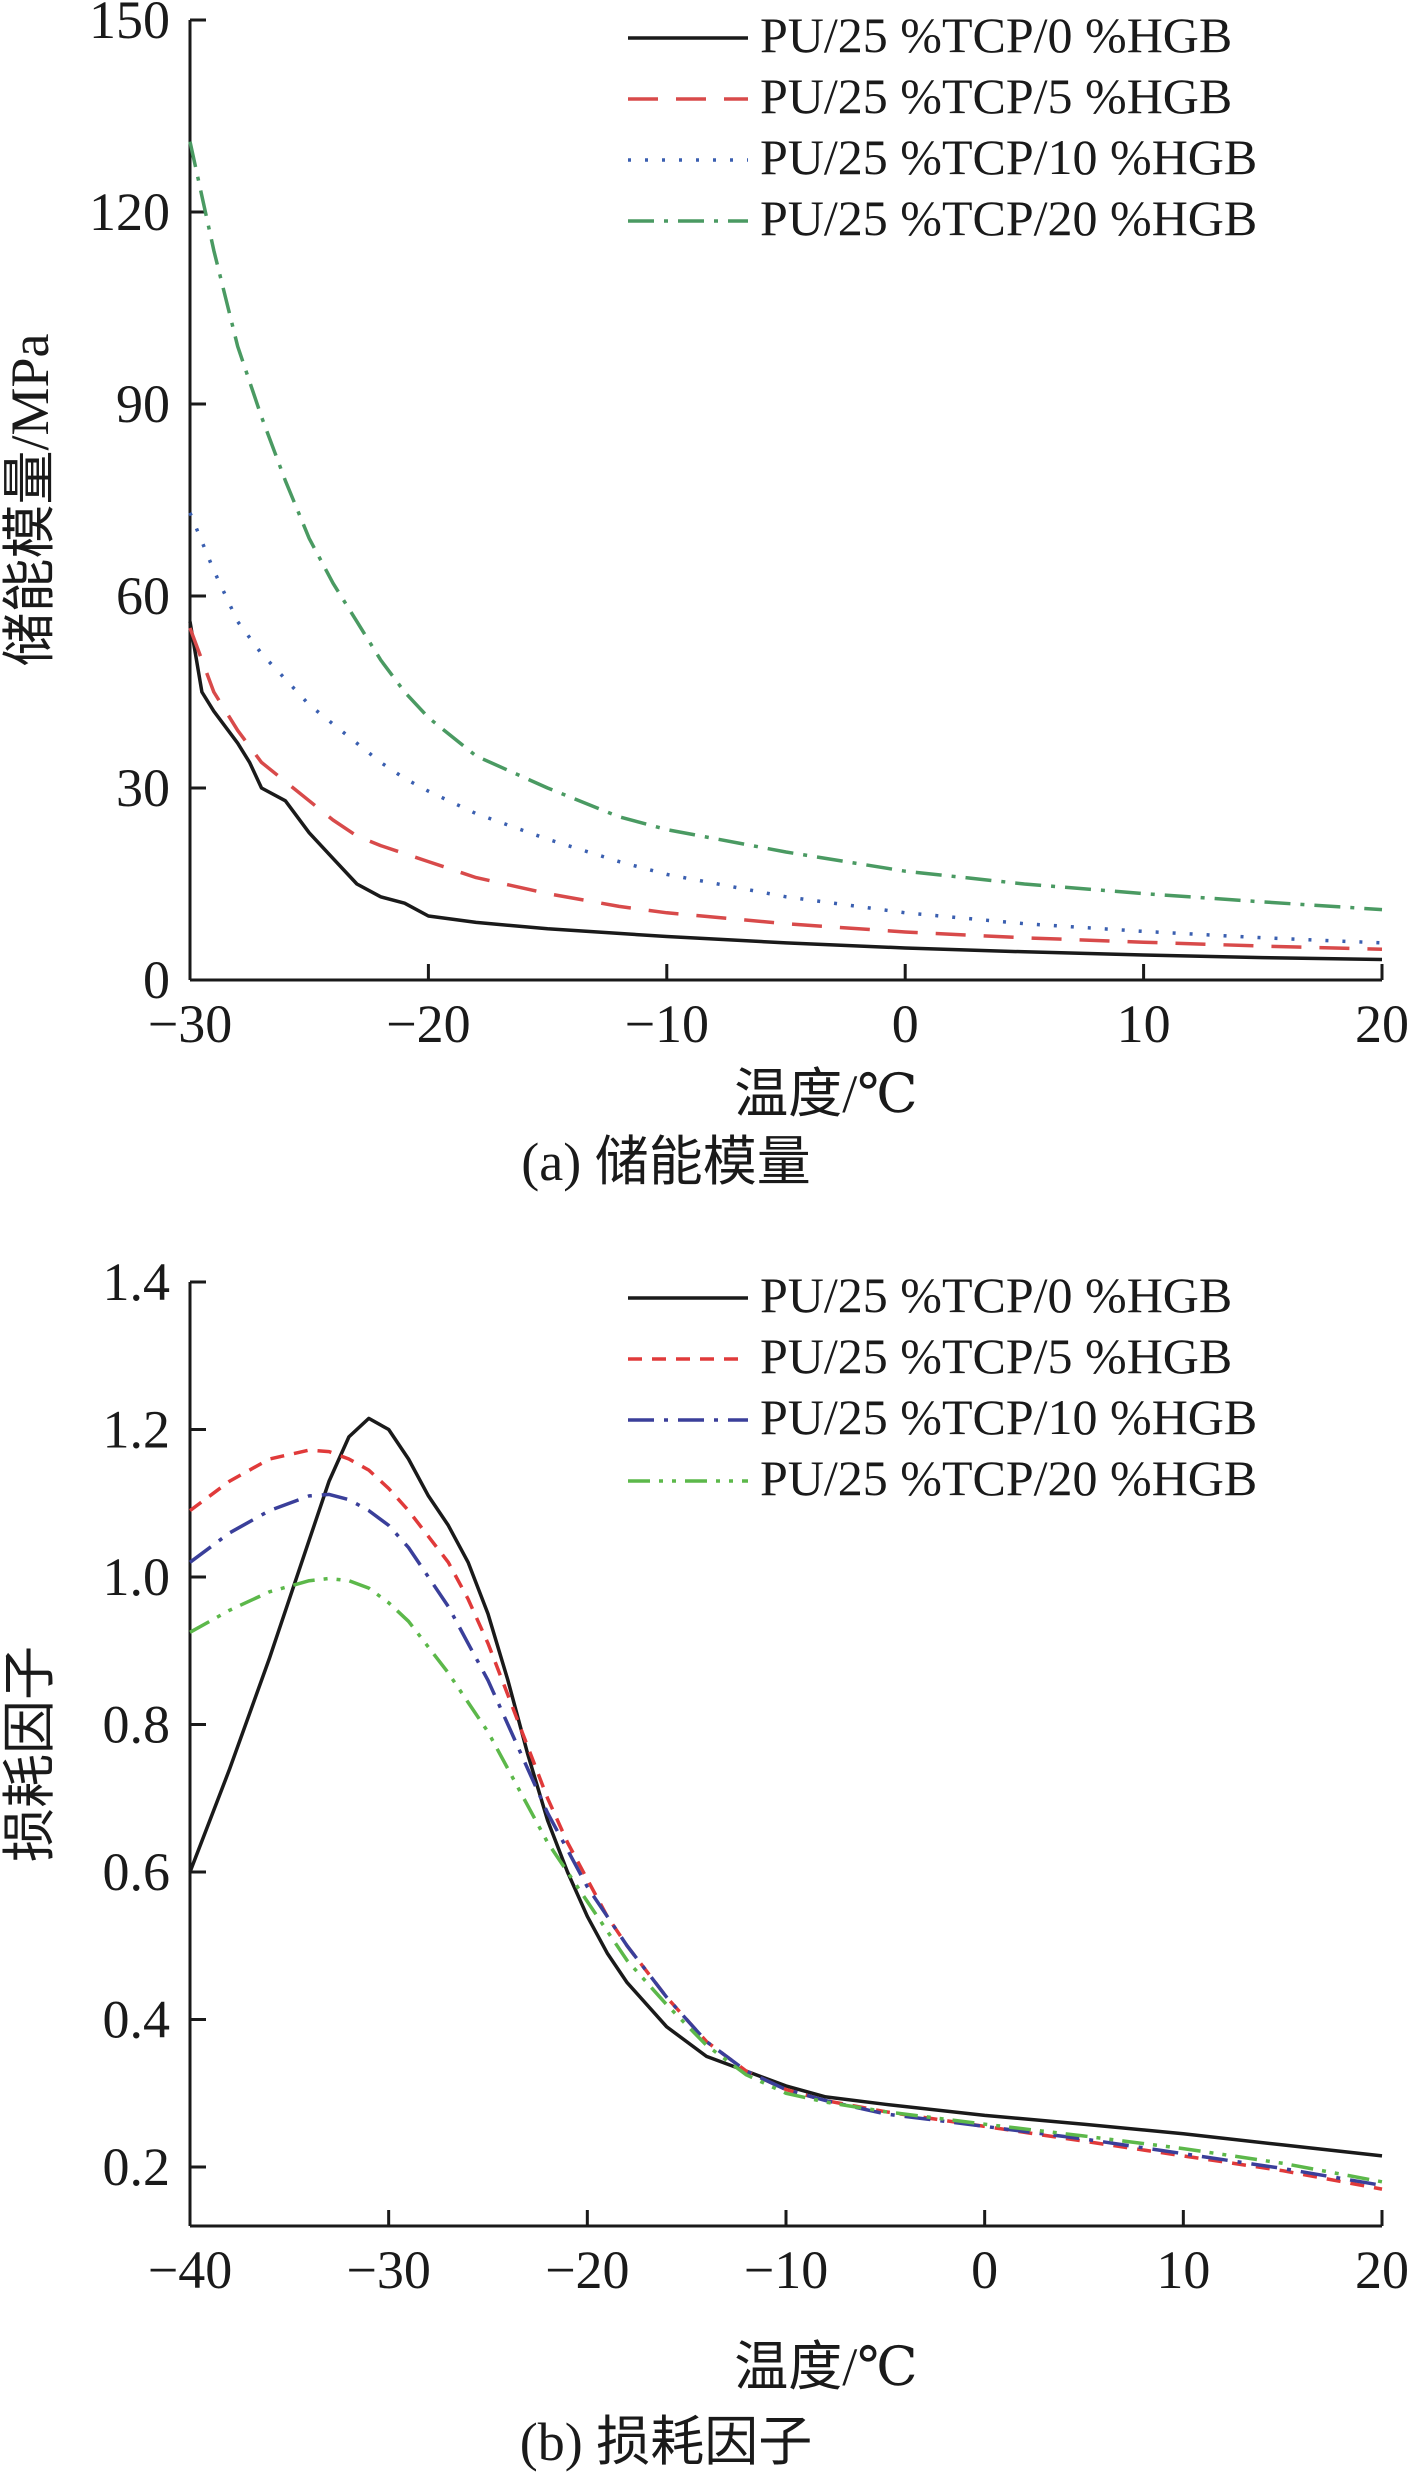  What do you see at coordinates (137, 1872) in the screenshot?
I see `y-tick-label: 0.6` at bounding box center [137, 1872].